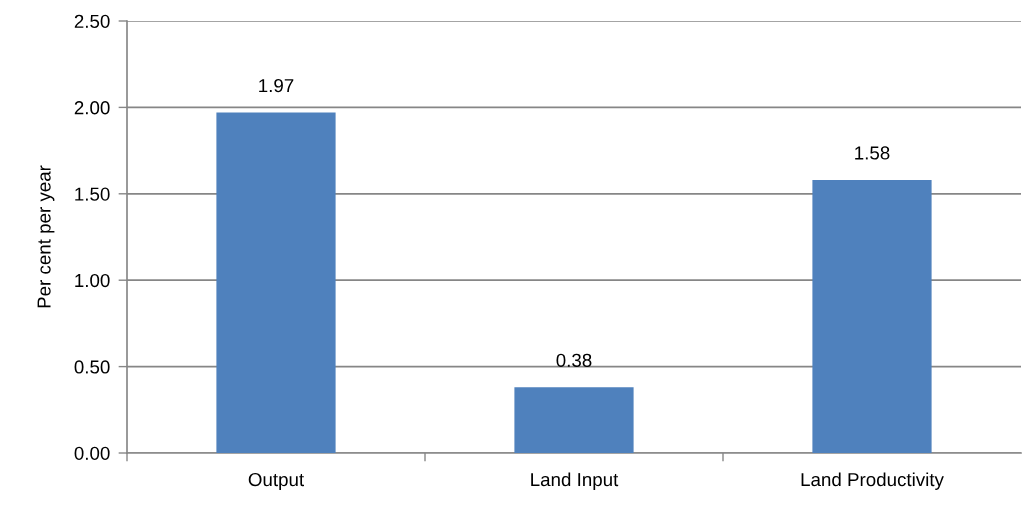 This screenshot has height=508, width=1023. Describe the element at coordinates (92, 367) in the screenshot. I see `y-tick-label: 0.50` at that location.